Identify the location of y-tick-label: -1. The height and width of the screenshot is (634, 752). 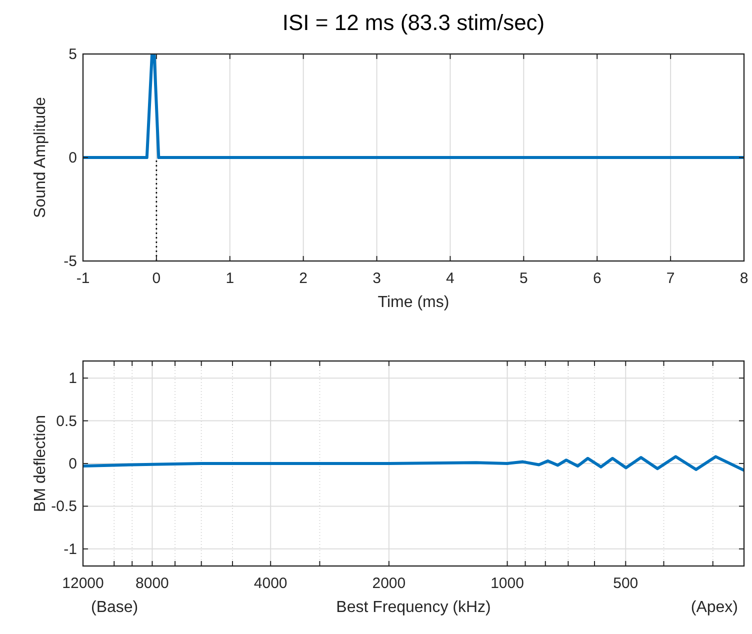
(70, 549).